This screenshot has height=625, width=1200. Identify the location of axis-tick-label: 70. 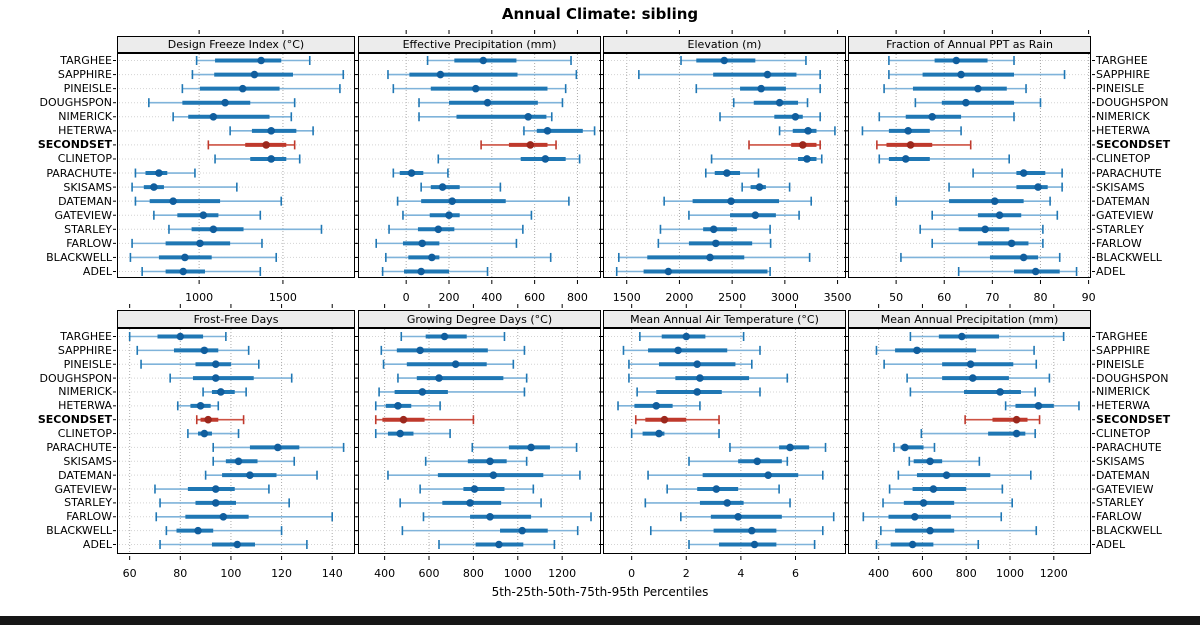
(992, 297).